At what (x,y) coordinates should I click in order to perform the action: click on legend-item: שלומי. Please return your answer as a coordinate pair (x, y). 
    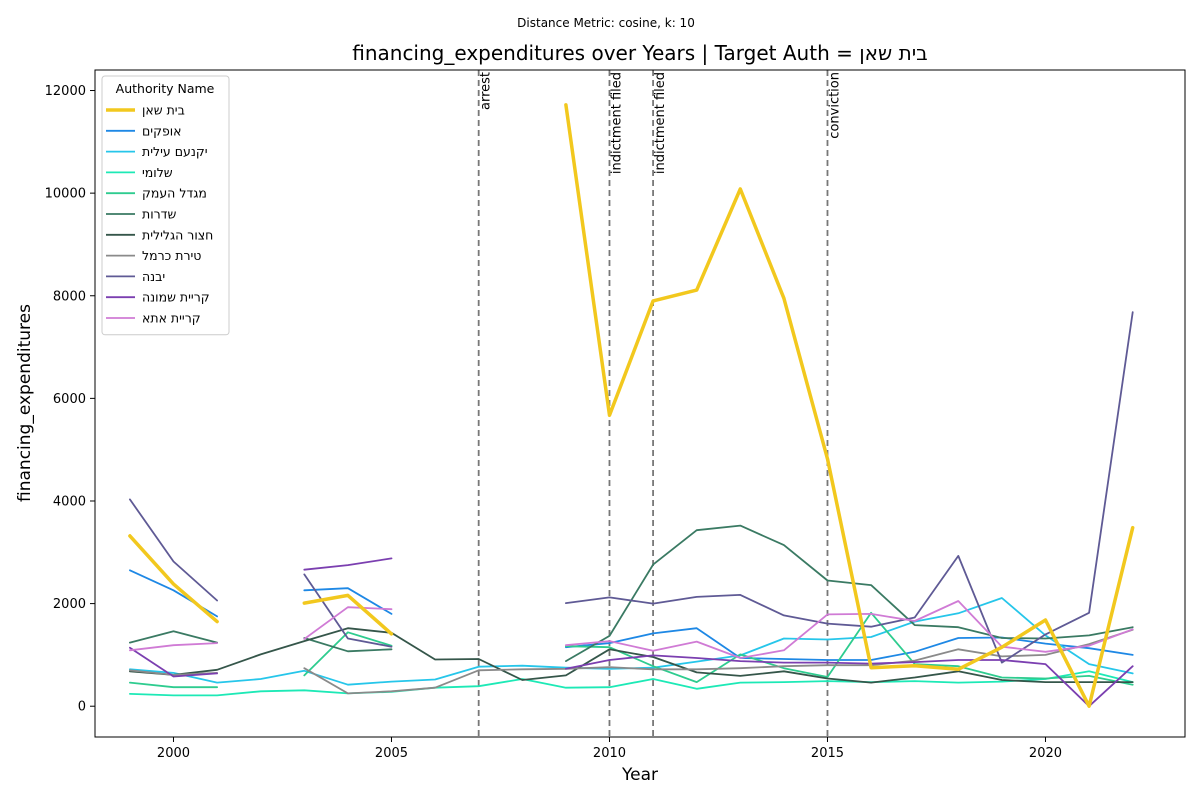
    Looking at the image, I should click on (139, 172).